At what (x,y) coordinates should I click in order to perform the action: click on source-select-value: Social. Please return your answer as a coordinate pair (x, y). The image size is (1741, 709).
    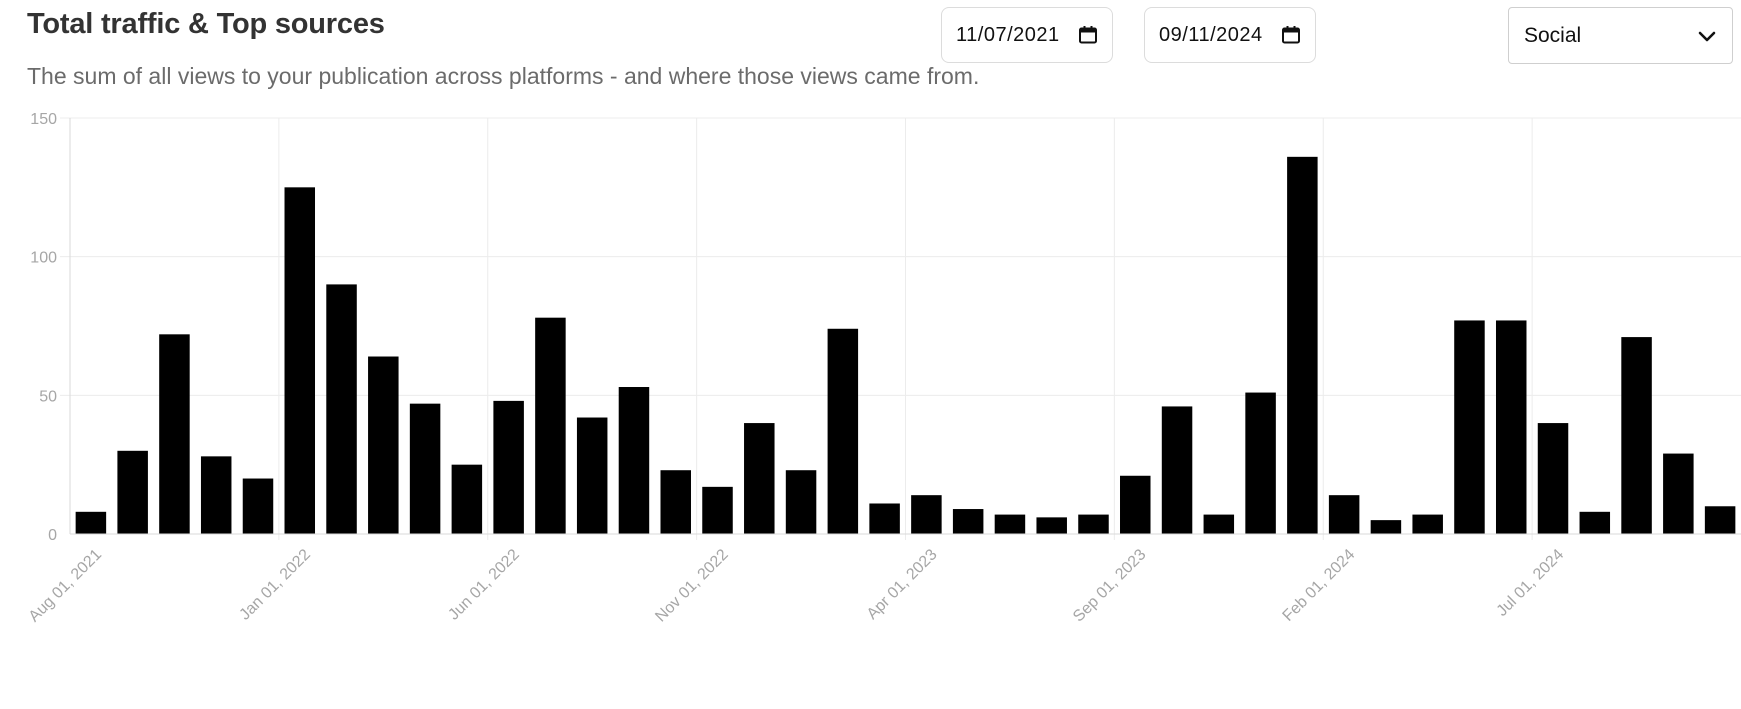
    Looking at the image, I should click on (1553, 35).